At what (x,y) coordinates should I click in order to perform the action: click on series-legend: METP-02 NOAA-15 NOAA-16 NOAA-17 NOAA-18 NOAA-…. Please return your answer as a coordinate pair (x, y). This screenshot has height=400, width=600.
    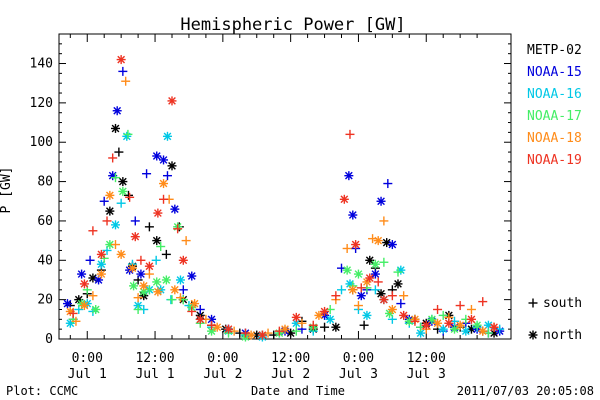
    Looking at the image, I should click on (554, 105).